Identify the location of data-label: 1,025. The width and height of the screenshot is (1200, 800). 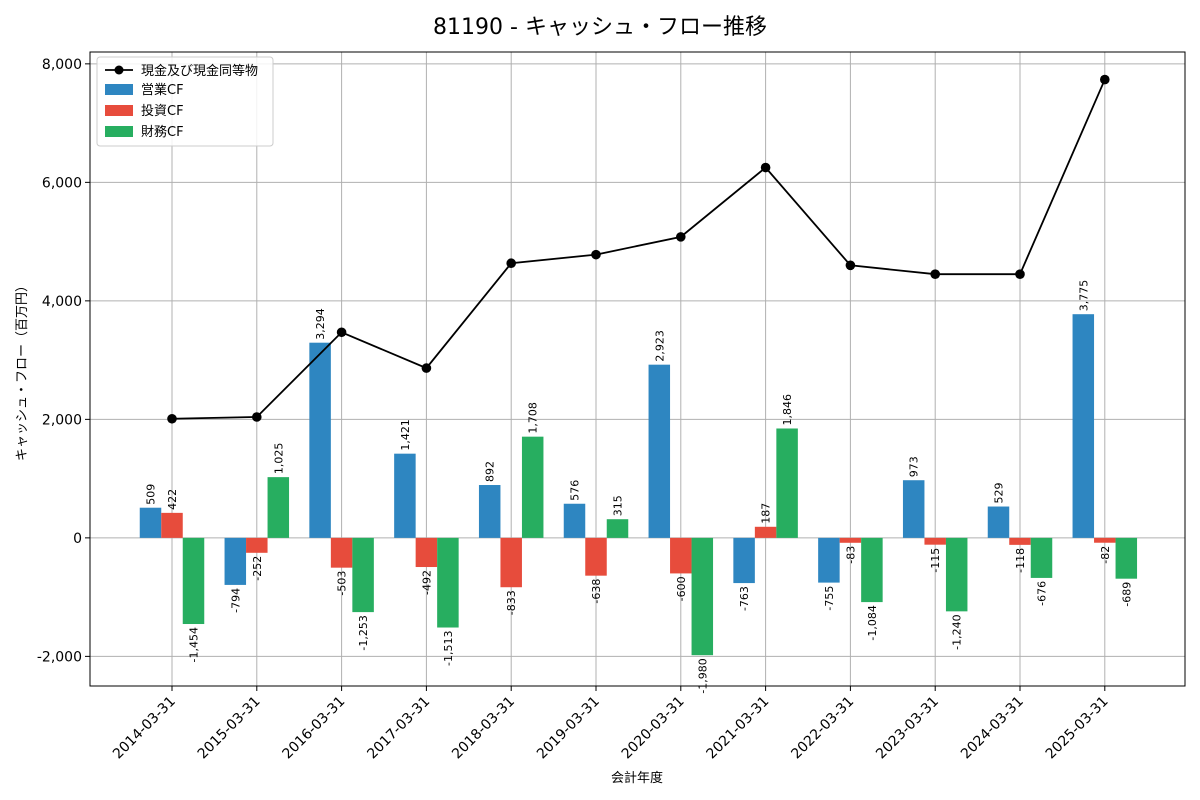
(278, 459).